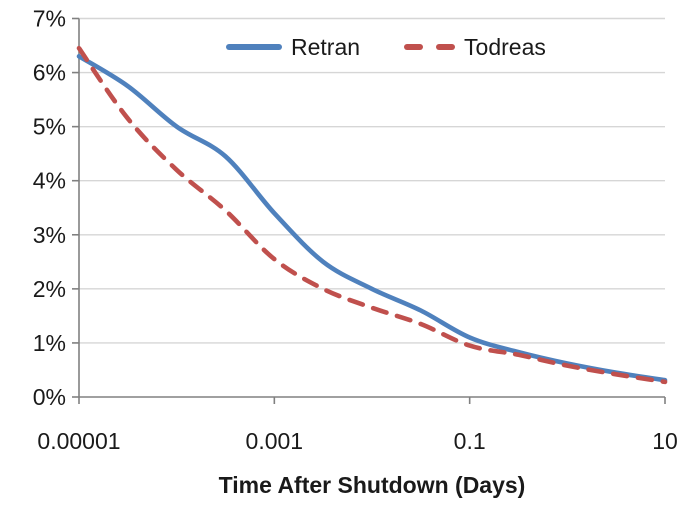 The width and height of the screenshot is (689, 512). I want to click on x-tick-label: 0.001, so click(275, 441).